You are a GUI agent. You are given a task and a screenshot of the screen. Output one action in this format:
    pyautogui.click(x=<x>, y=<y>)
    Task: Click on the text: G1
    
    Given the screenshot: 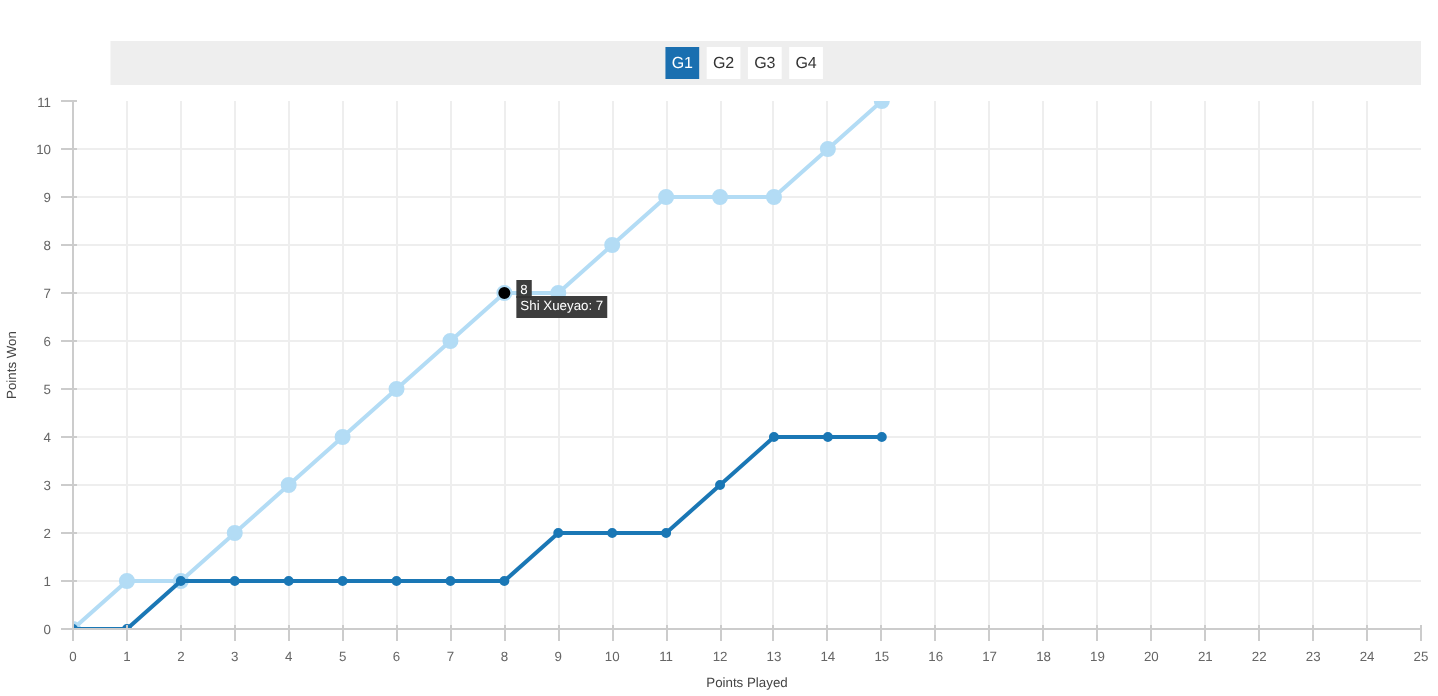 What is the action you would take?
    pyautogui.click(x=683, y=63)
    